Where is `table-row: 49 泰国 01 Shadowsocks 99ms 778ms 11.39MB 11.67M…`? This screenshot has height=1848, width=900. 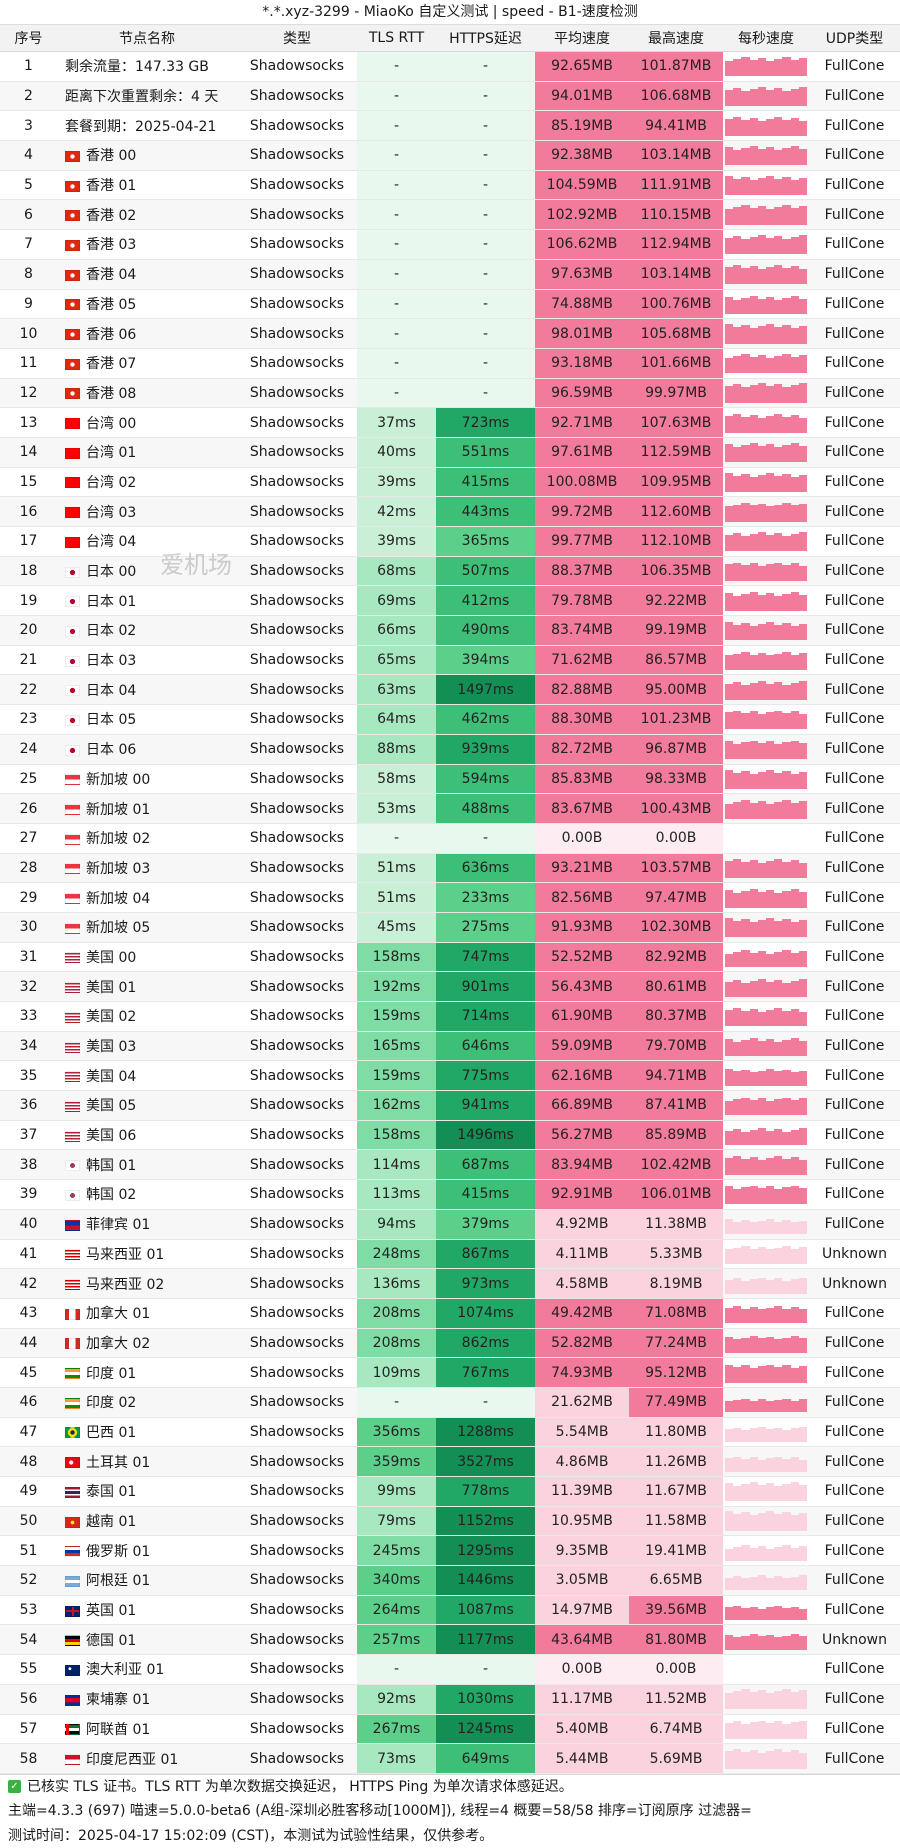
table-row: 49 泰国 01 Shadowsocks 99ms 778ms 11.39MB 11.67M… is located at coordinates (450, 1491).